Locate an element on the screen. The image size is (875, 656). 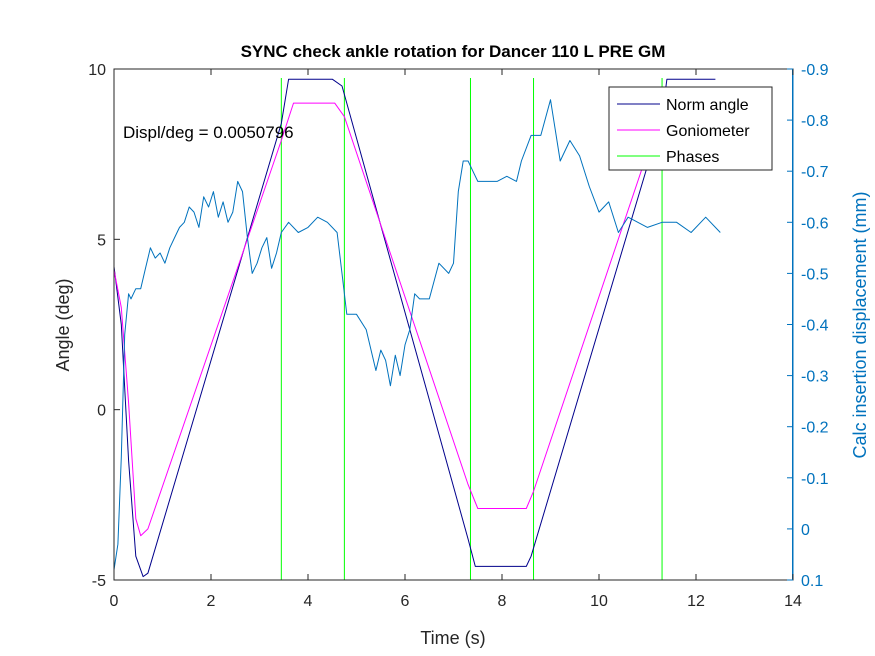
y-tick-label: 10 is located at coordinates (97, 70).